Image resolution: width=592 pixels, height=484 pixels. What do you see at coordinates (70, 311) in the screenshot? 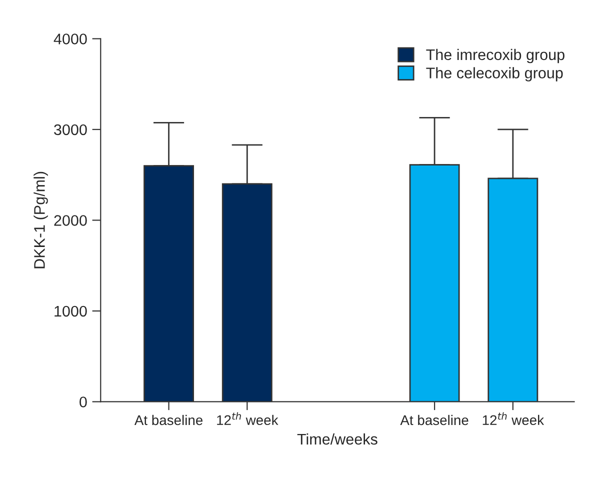
I see `y-tick-label: 1000` at bounding box center [70, 311].